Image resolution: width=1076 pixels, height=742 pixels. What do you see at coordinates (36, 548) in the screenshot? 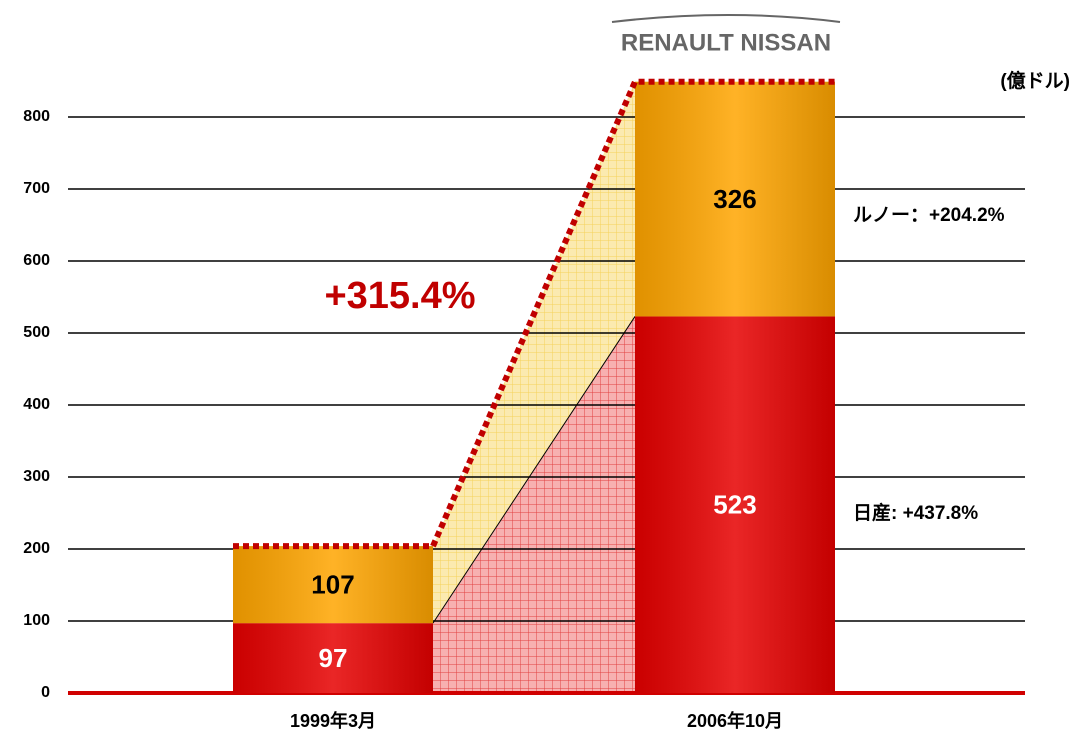
I see `y-tick-label: 200` at bounding box center [36, 548].